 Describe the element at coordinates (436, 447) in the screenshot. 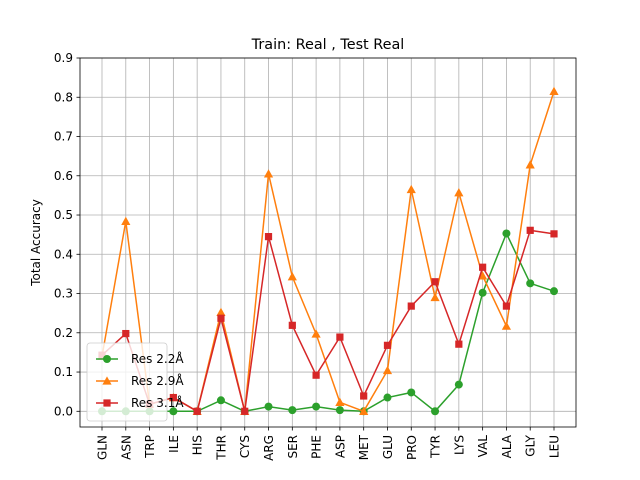

I see `x-tick-label: TYR` at that location.